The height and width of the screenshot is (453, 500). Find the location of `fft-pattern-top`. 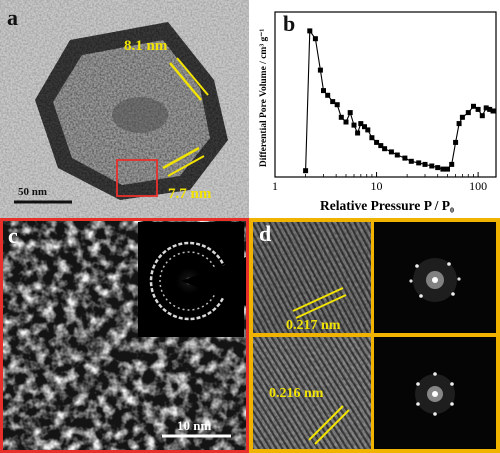

fft-pattern-top is located at coordinates (435, 277).